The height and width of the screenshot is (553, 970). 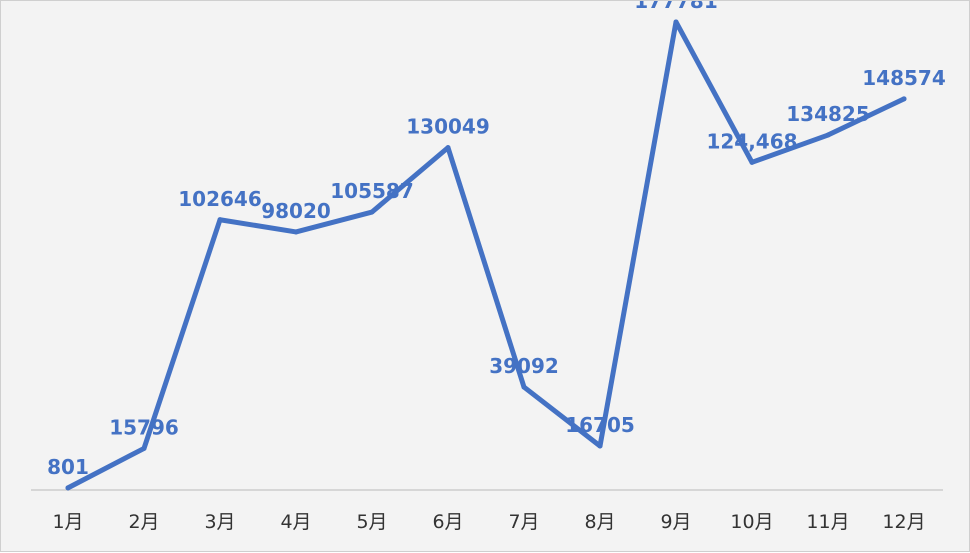 What do you see at coordinates (676, 7) in the screenshot?
I see `data-label: 177781` at bounding box center [676, 7].